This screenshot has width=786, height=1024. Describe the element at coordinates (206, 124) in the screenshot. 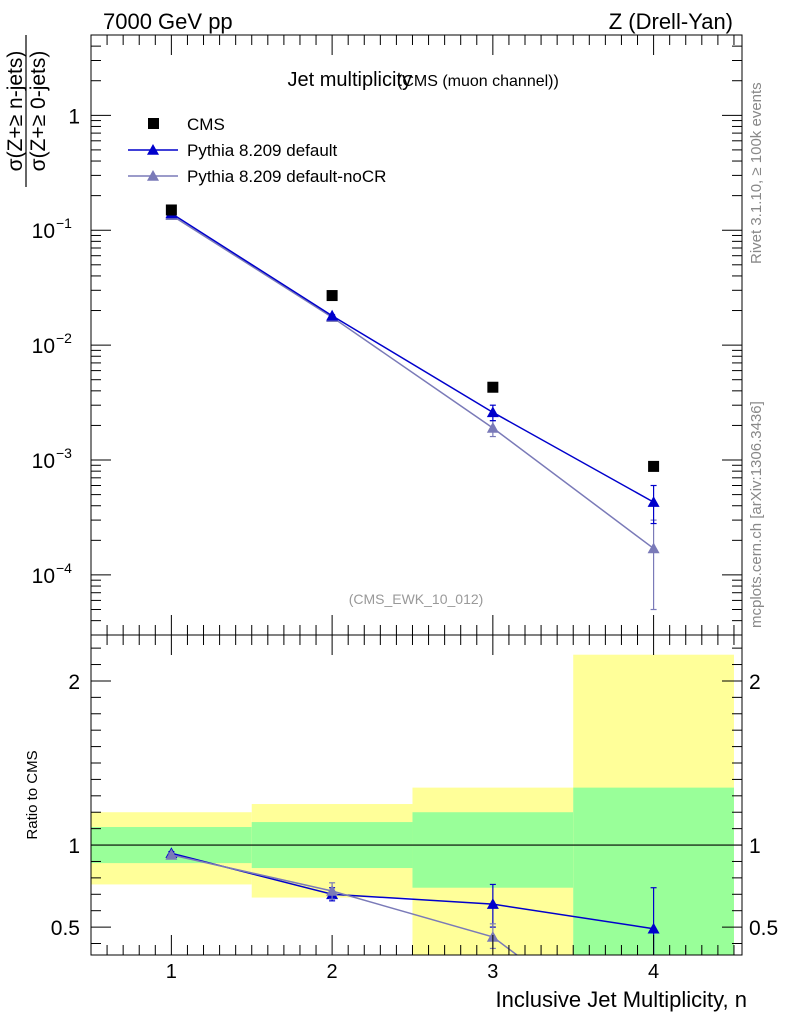

I see `legend-label: CMS` at that location.